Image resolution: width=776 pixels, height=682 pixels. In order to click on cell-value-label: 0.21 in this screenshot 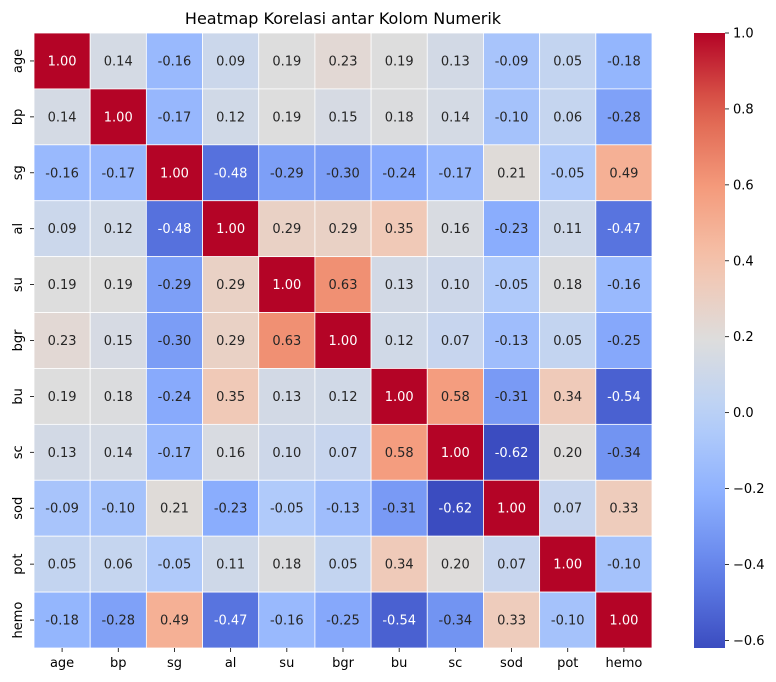, I will do `click(511, 173)`.